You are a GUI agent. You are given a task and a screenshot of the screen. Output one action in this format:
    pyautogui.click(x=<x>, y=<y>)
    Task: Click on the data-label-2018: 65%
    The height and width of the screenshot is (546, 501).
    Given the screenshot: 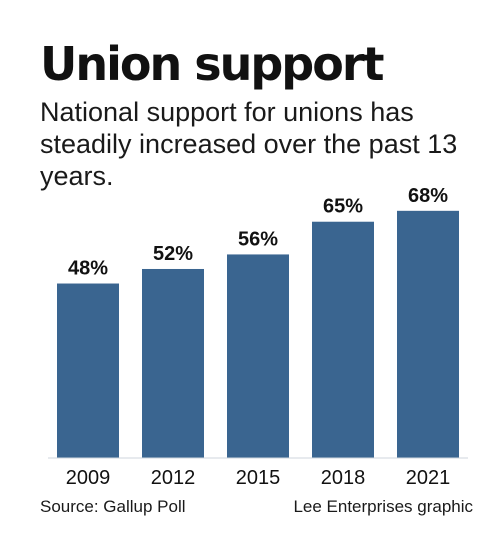 What is the action you would take?
    pyautogui.click(x=343, y=207)
    